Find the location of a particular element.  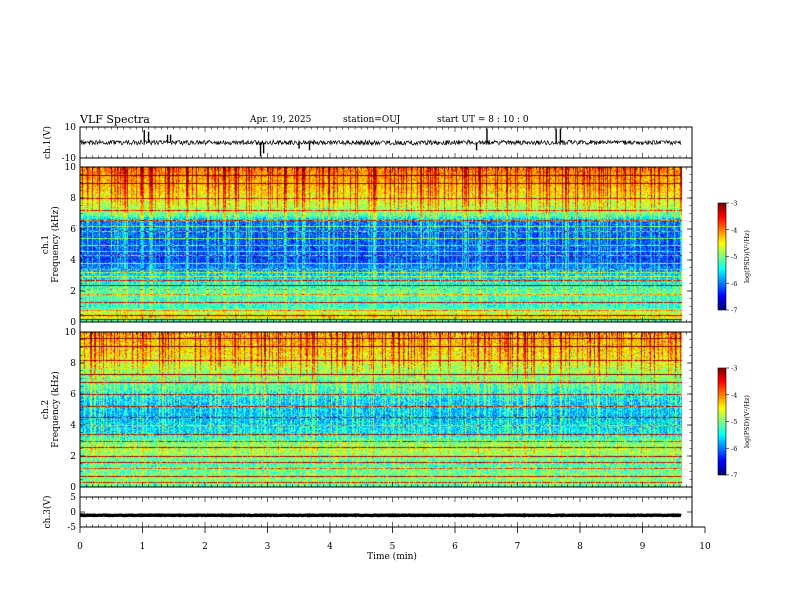

xtick-label-2: 2 is located at coordinates (205, 547).